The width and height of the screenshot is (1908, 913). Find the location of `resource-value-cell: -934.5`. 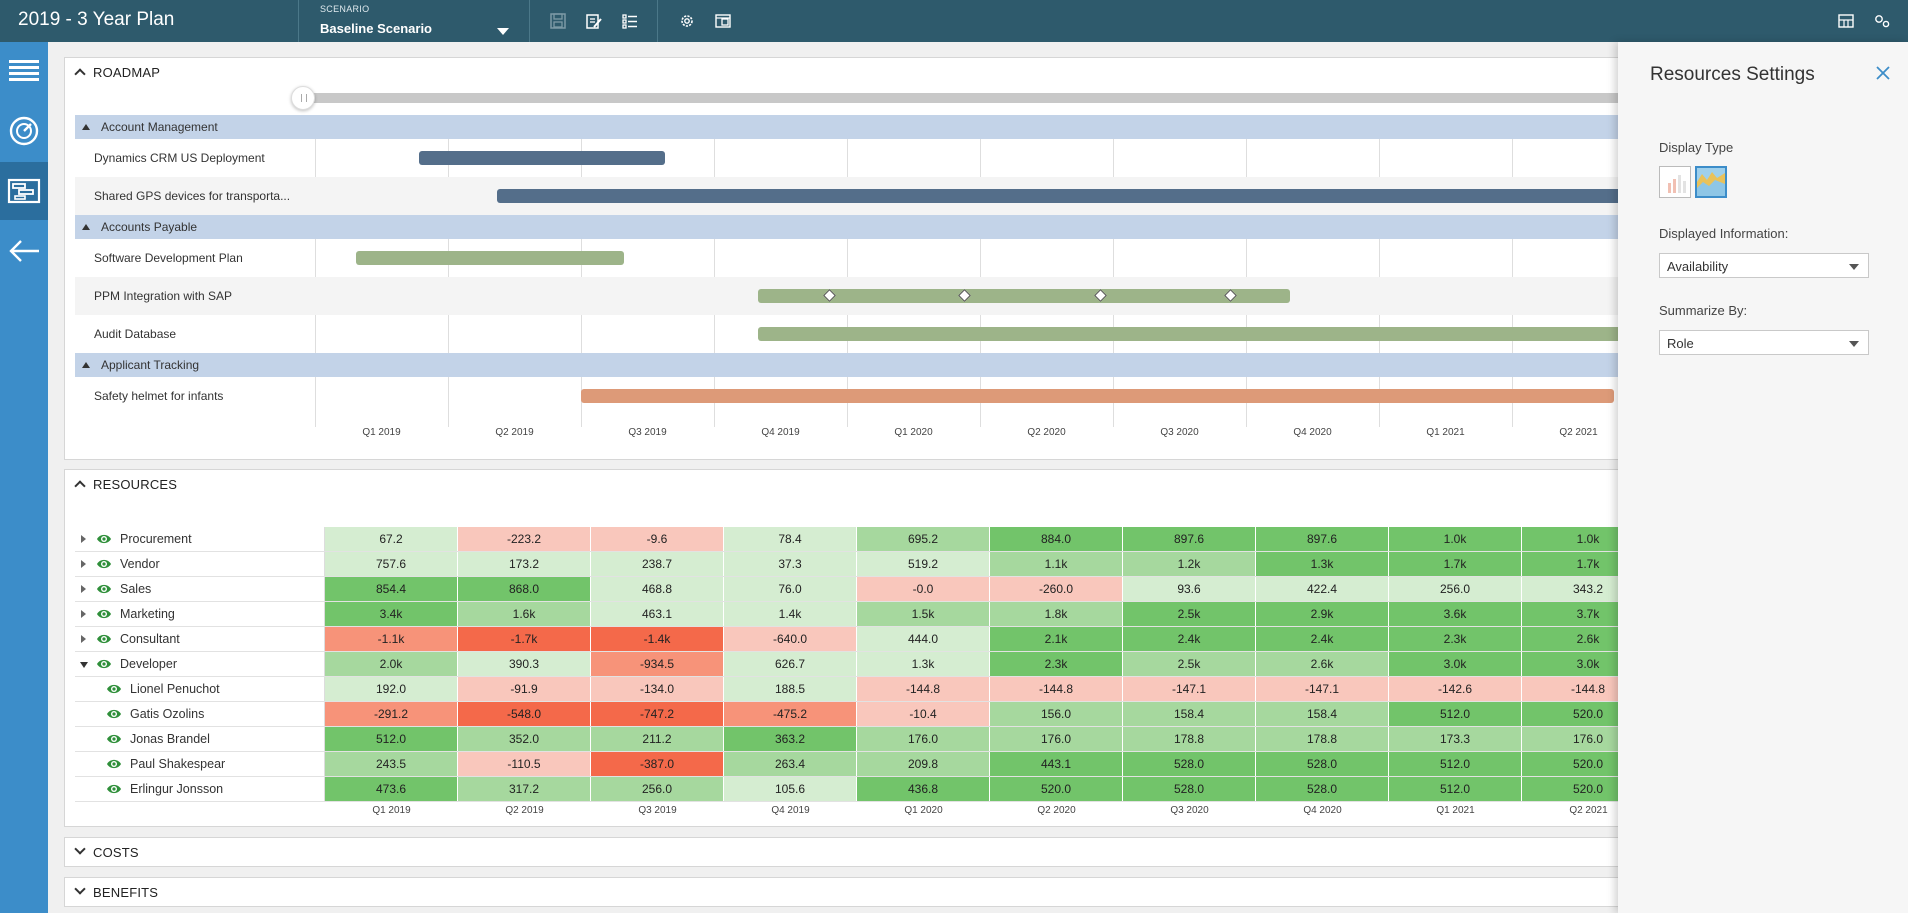

resource-value-cell: -934.5 is located at coordinates (657, 664).